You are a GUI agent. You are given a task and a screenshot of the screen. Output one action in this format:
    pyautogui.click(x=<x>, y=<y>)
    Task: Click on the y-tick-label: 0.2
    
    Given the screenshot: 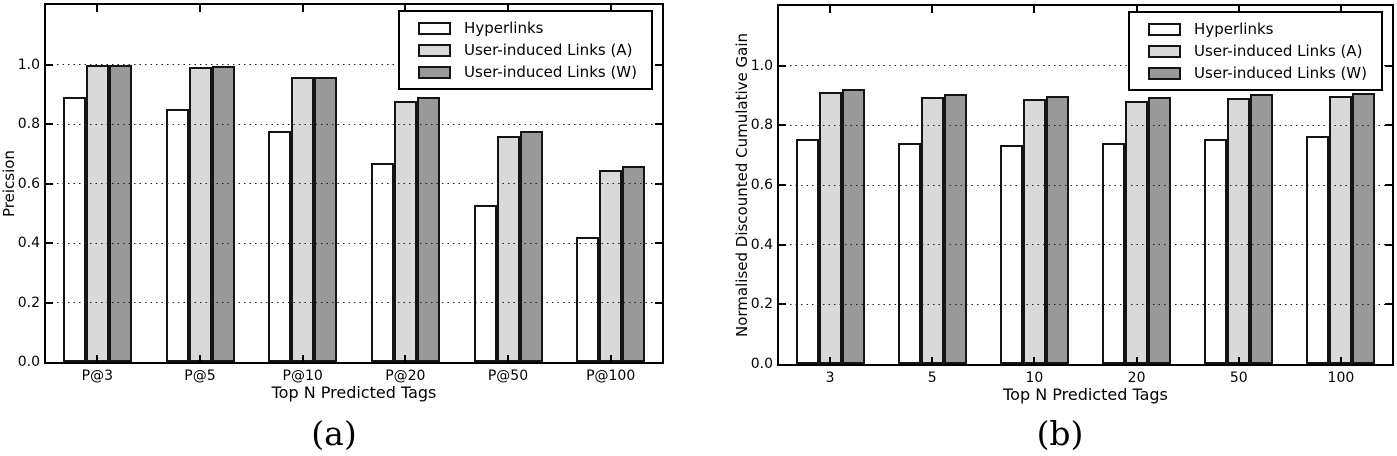 What is the action you would take?
    pyautogui.click(x=761, y=304)
    